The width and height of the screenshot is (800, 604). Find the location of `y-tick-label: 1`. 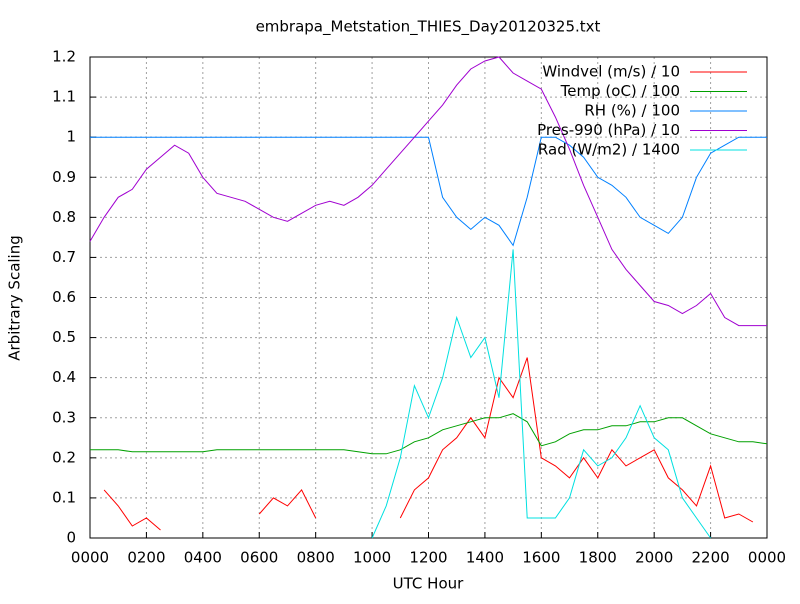

y-tick-label: 1 is located at coordinates (71, 137).